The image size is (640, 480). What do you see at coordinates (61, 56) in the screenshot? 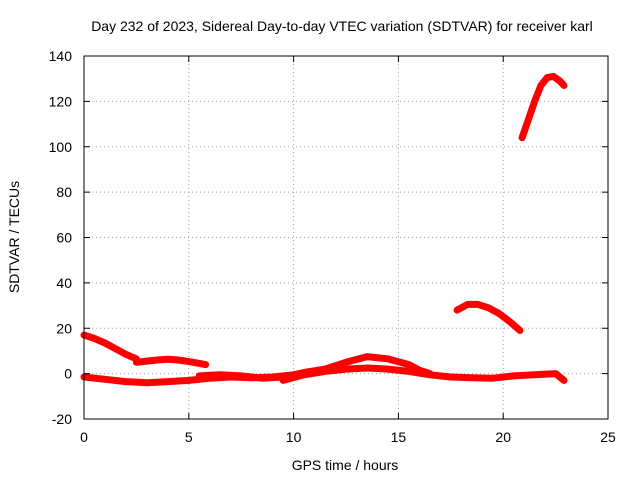
I see `y-tick-label: 140` at bounding box center [61, 56].